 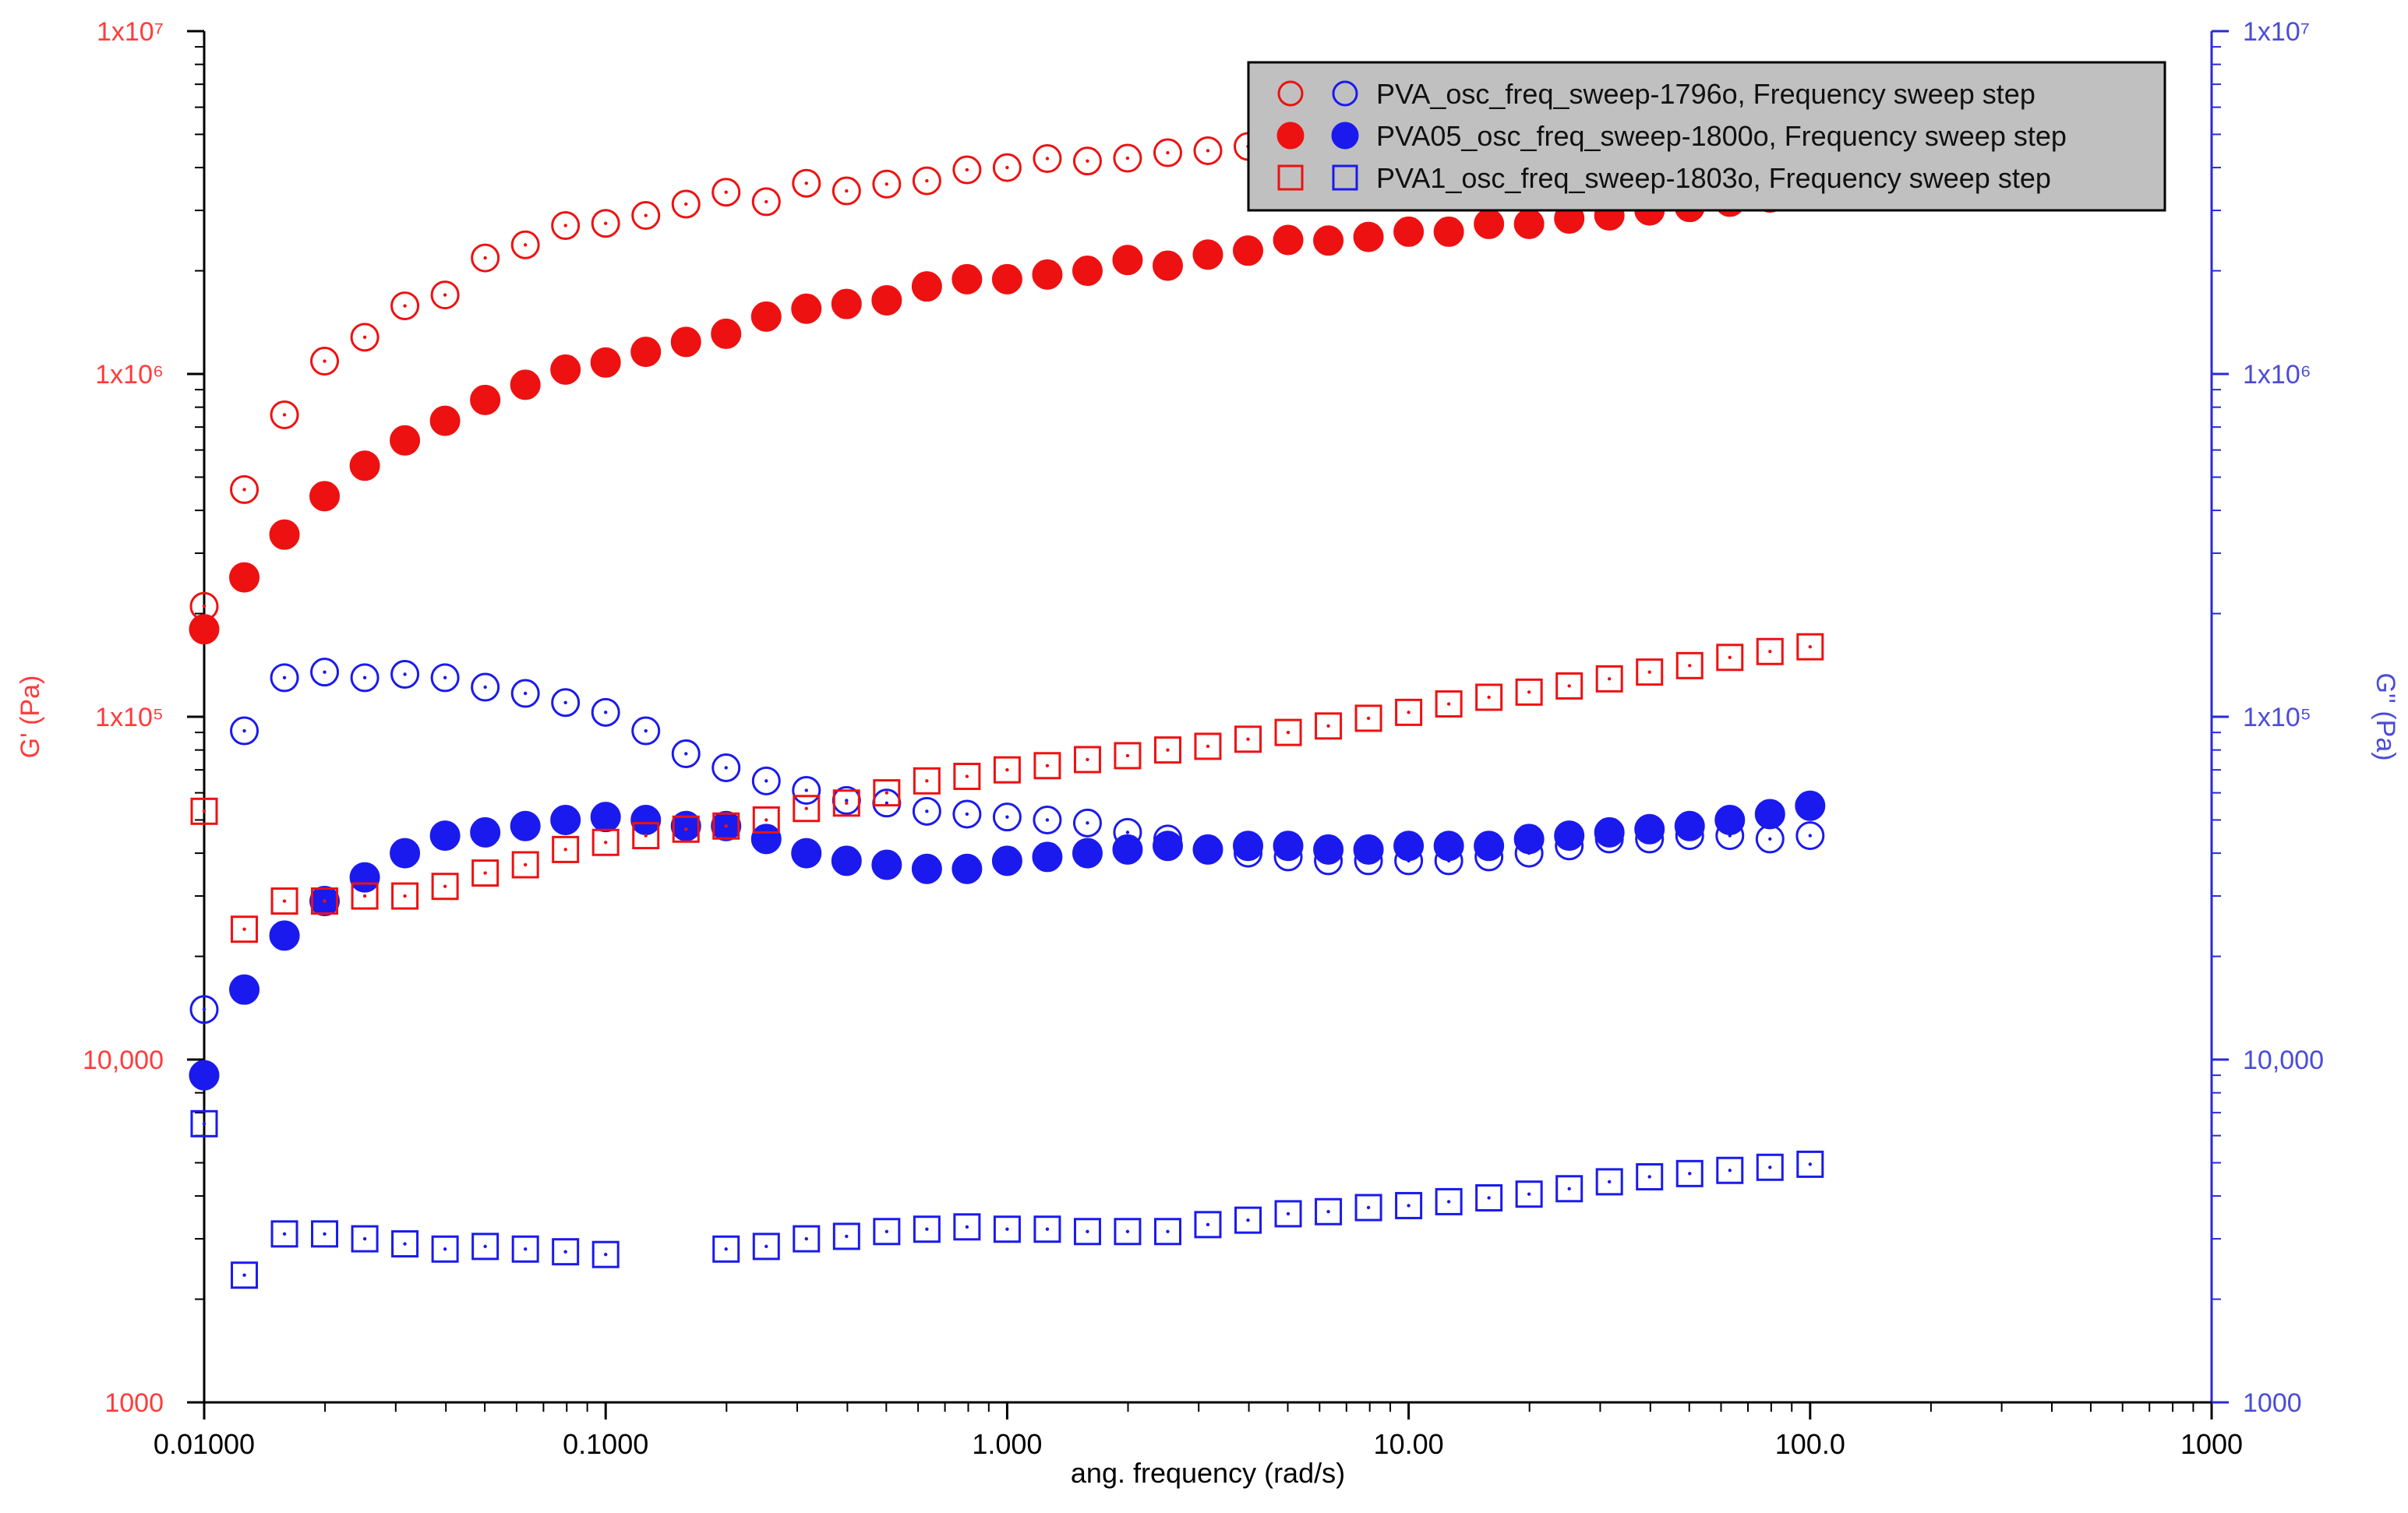 What do you see at coordinates (134, 1403) in the screenshot?
I see `left-tick-label: 1000` at bounding box center [134, 1403].